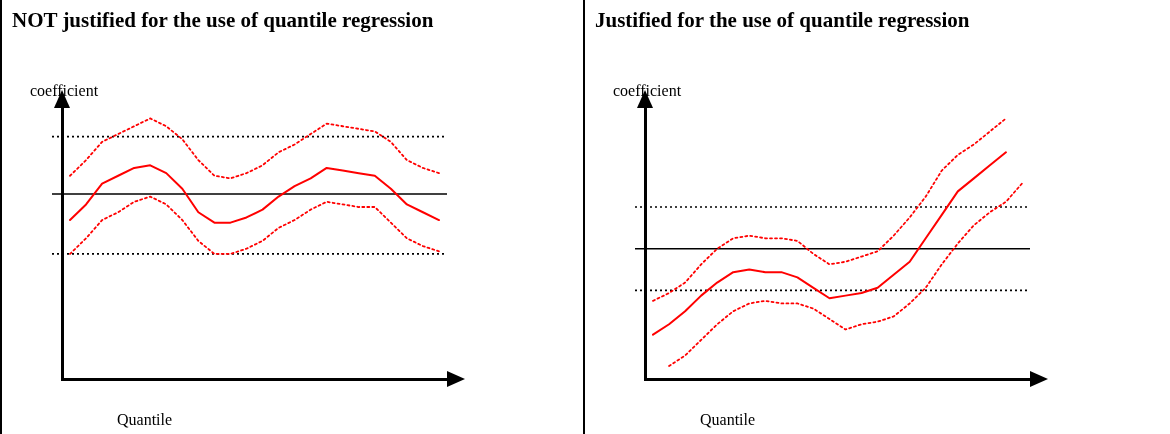 The image size is (1170, 434). I want to click on chart-title: NOT justified for the use of quantile regression, so click(223, 20).